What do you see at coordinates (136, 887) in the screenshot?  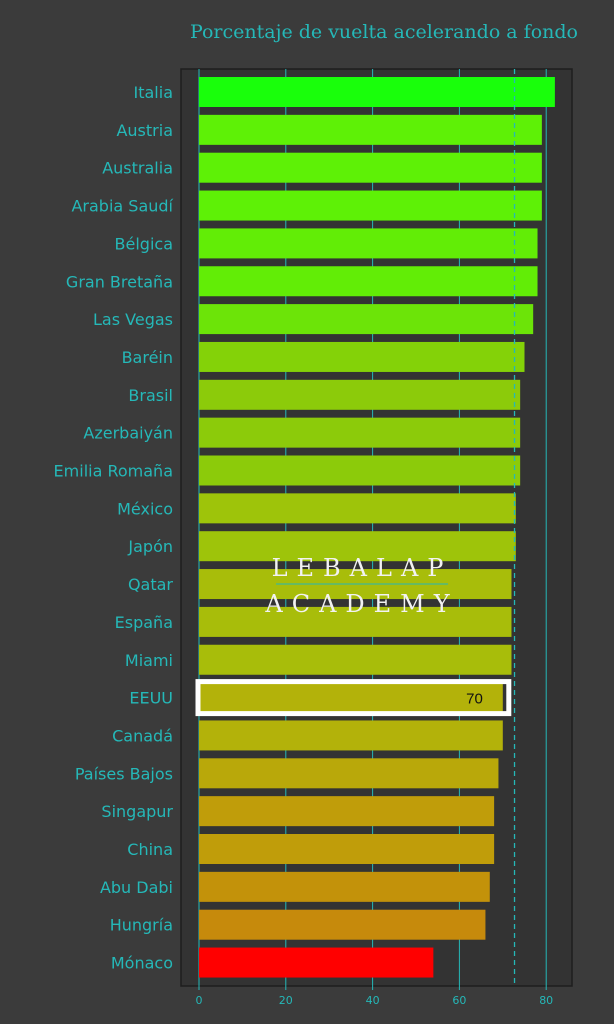 I see `category-label: Abu Dabi` at bounding box center [136, 887].